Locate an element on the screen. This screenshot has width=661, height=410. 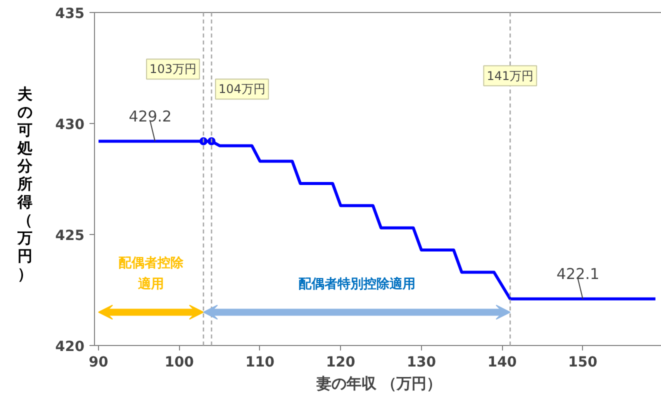
x-tick-label: 120 is located at coordinates (341, 362).